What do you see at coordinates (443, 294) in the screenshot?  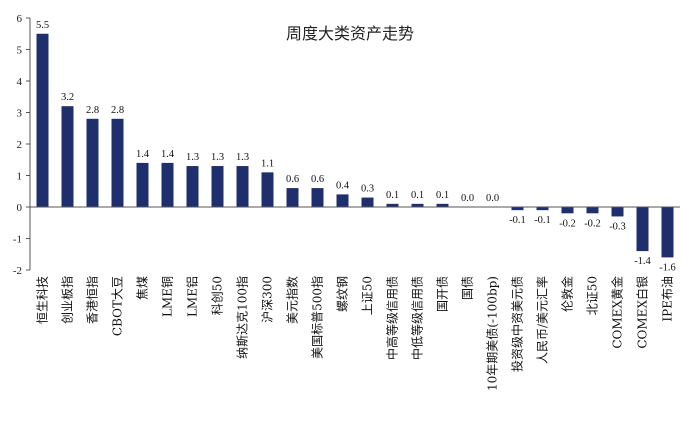 I see `x-tick-label: 国开债` at bounding box center [443, 294].